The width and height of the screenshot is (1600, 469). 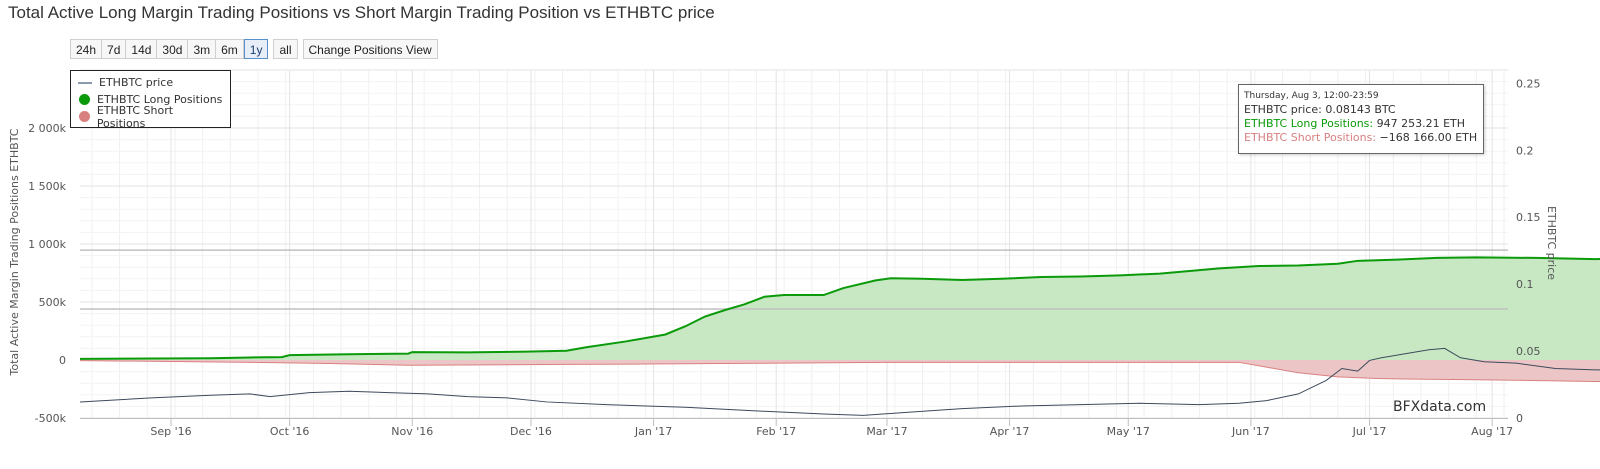 I want to click on tooltip-short-value: −168 166.00 ETH, so click(x=1428, y=137).